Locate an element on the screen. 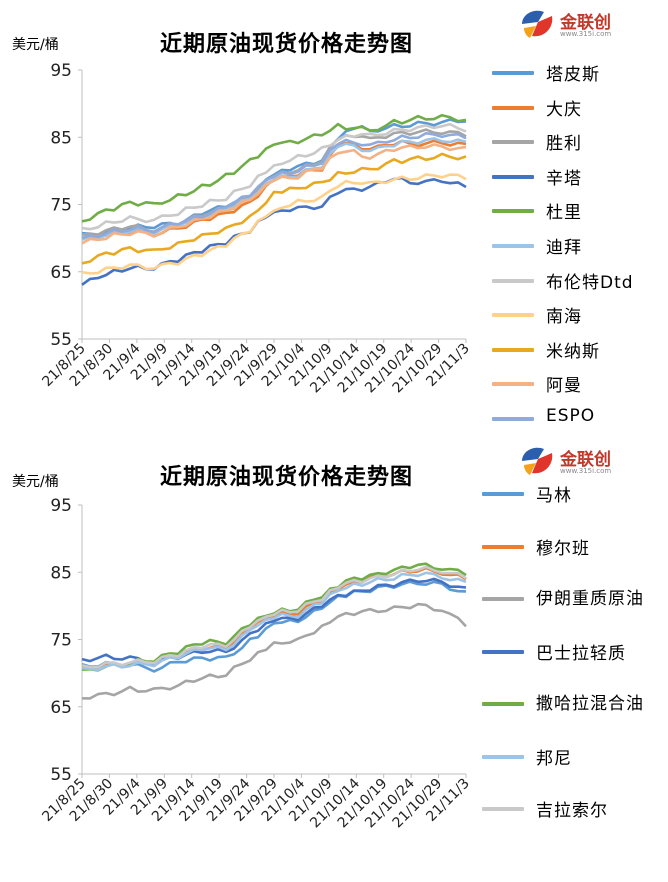 This screenshot has width=668, height=882. legend-item: 布伦特Dtd is located at coordinates (580, 283).